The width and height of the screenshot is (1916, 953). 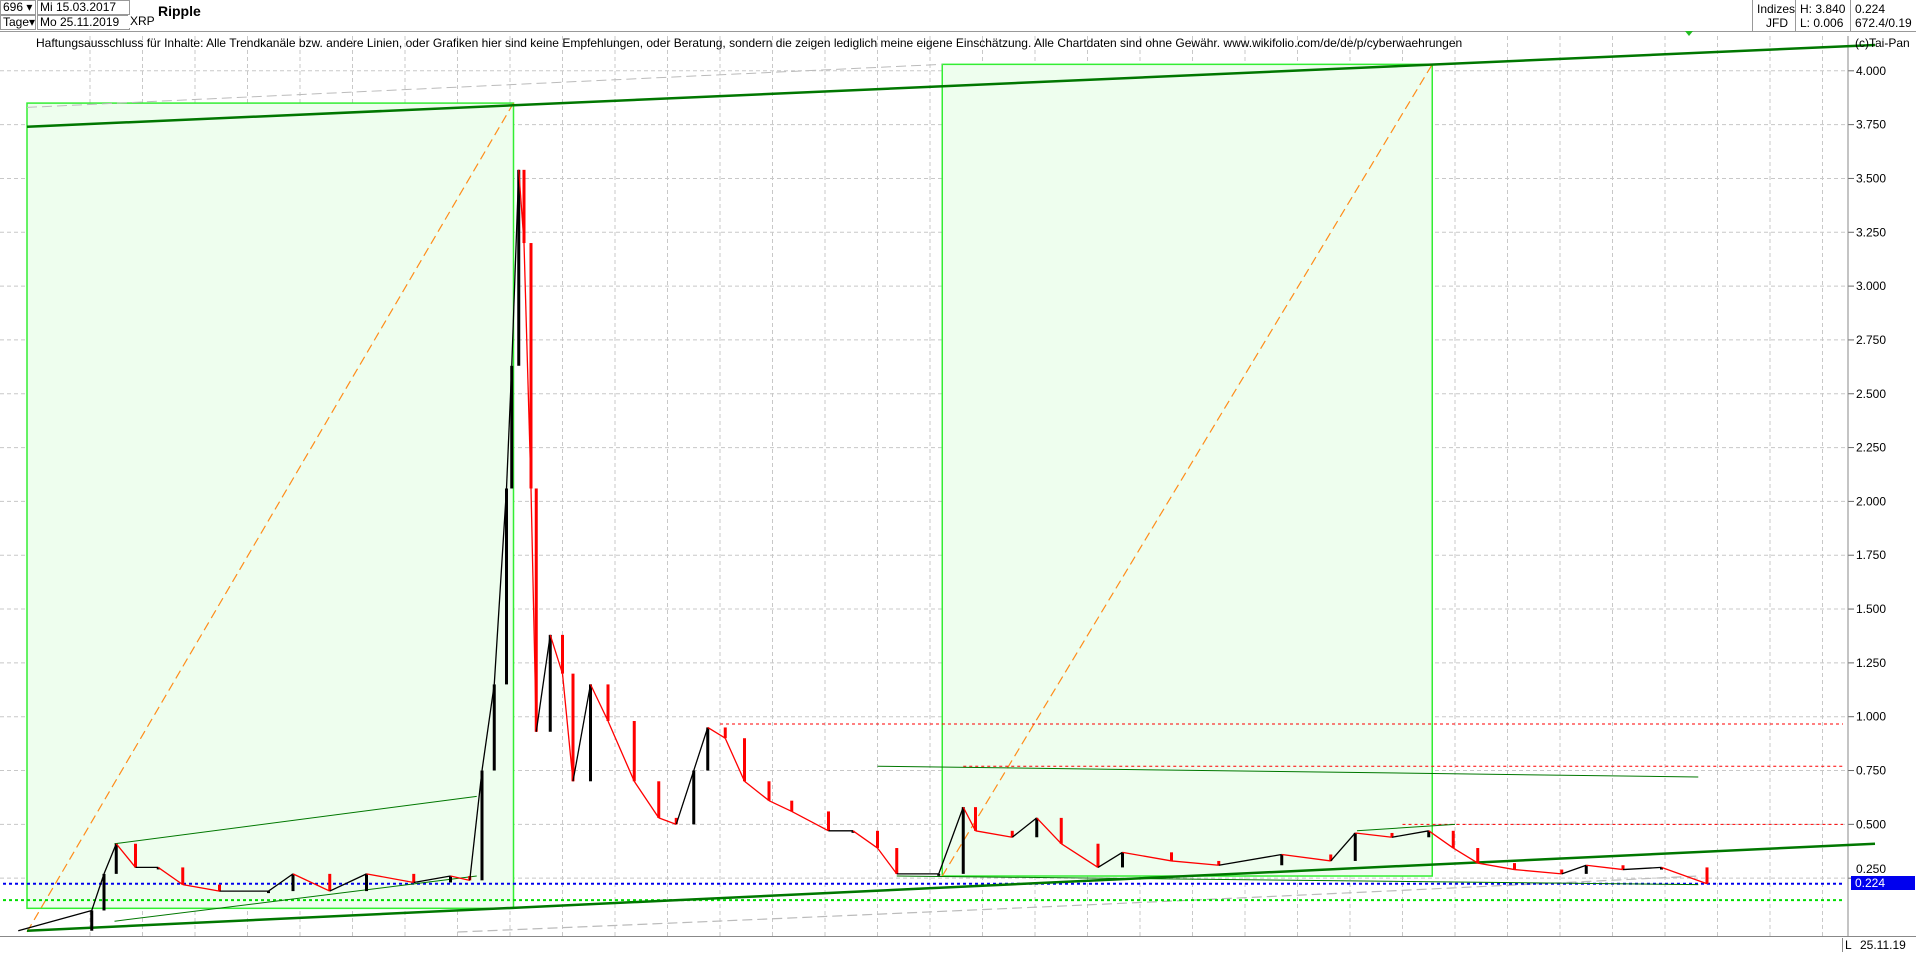 What do you see at coordinates (1847, 945) in the screenshot?
I see `scale-mode-button: L` at bounding box center [1847, 945].